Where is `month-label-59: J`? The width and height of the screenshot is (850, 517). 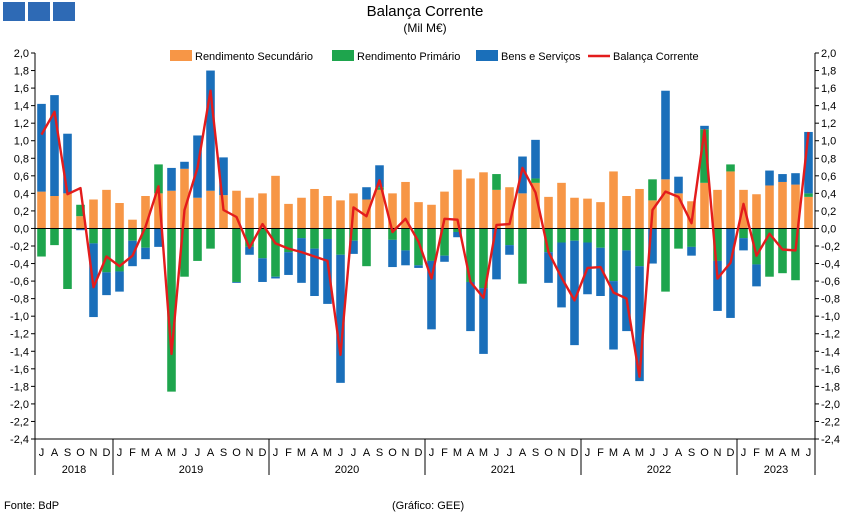
month-label-59: J is located at coordinates (809, 453).